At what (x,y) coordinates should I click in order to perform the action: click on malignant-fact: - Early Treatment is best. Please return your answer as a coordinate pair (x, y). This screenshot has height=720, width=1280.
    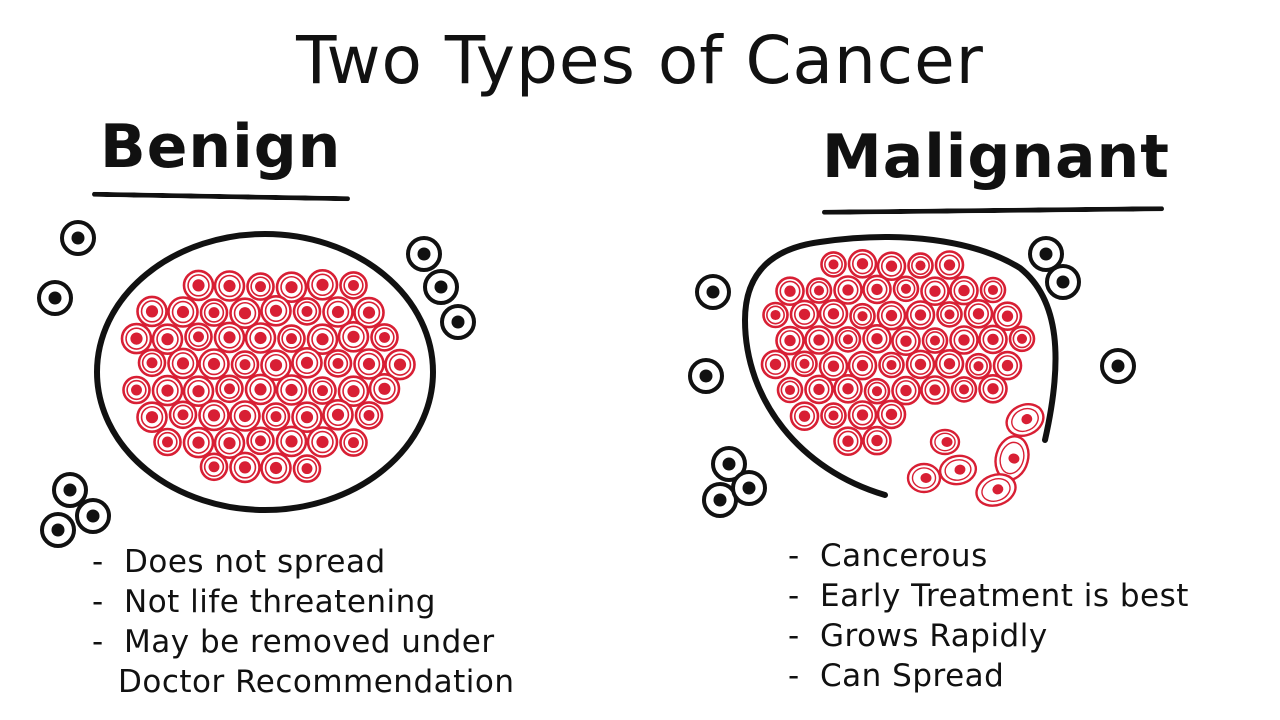
    Looking at the image, I should click on (988, 596).